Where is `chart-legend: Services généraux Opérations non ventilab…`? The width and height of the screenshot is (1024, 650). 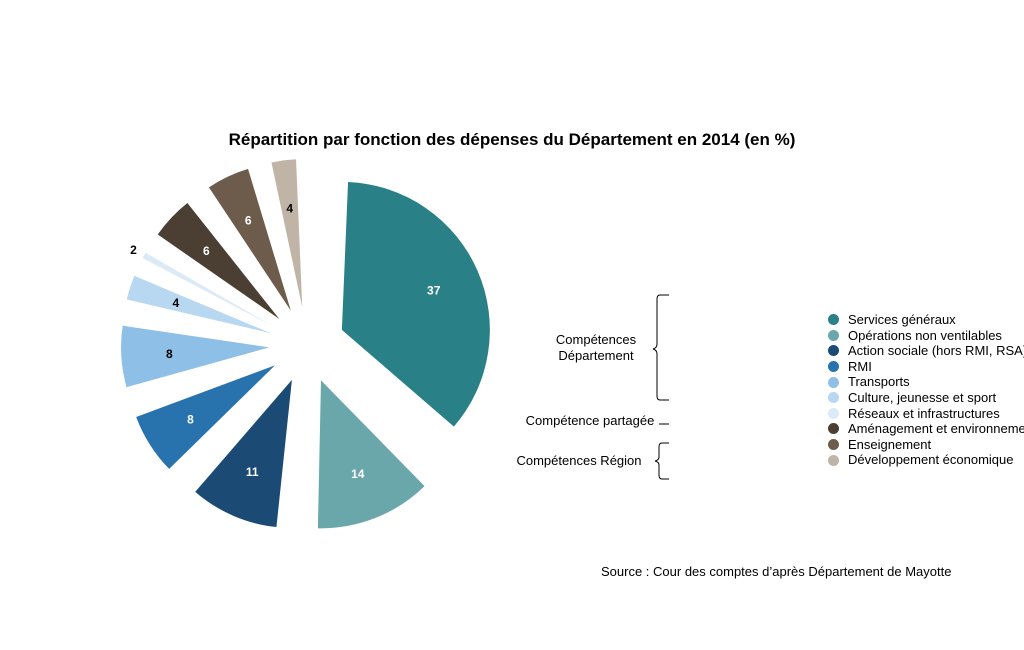
chart-legend: Services généraux Opérations non ventilab… is located at coordinates (926, 390).